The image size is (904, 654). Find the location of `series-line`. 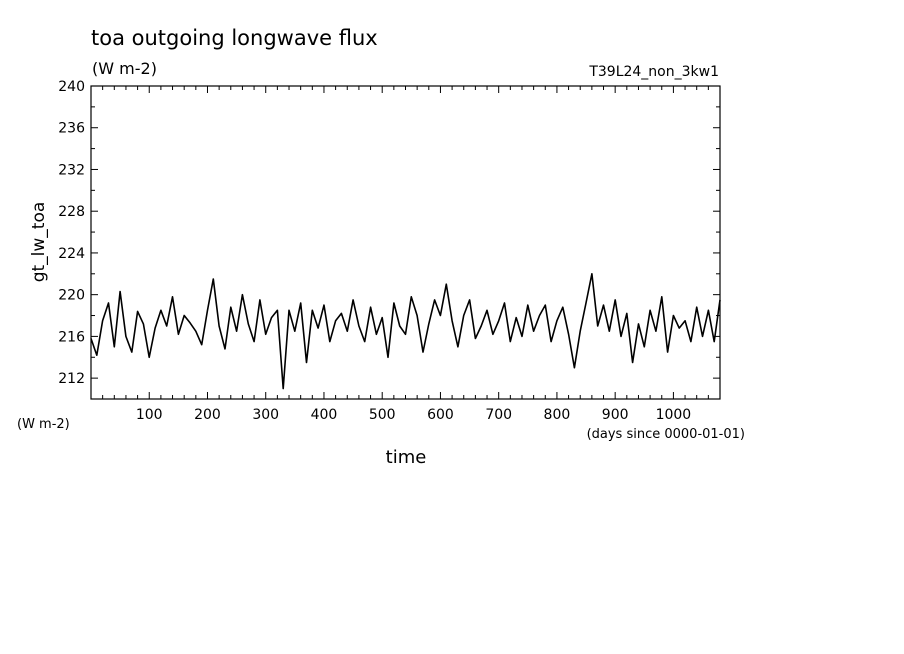

series-line is located at coordinates (405, 331).